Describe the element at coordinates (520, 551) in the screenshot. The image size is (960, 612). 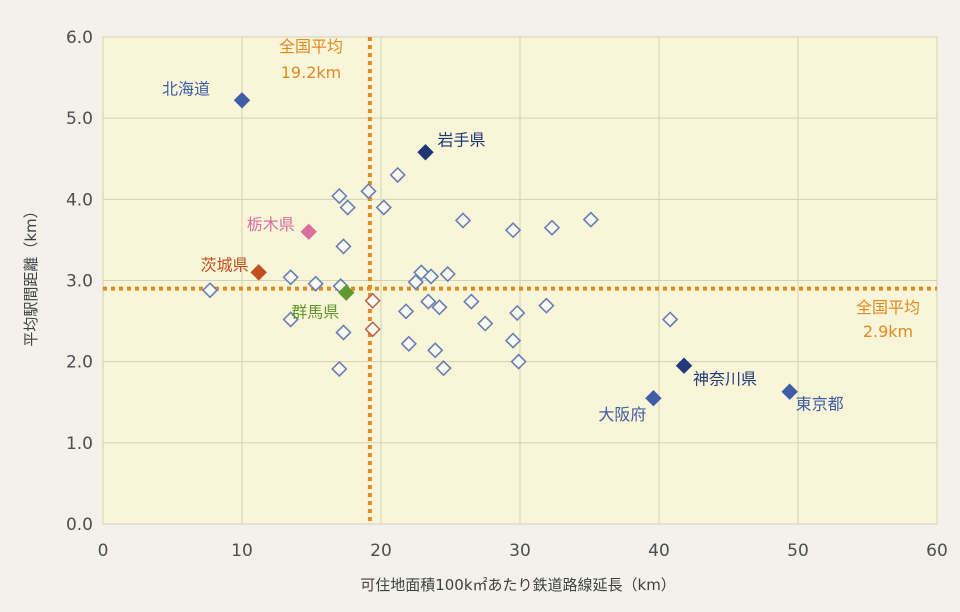
I see `x-tick-label: 30` at that location.